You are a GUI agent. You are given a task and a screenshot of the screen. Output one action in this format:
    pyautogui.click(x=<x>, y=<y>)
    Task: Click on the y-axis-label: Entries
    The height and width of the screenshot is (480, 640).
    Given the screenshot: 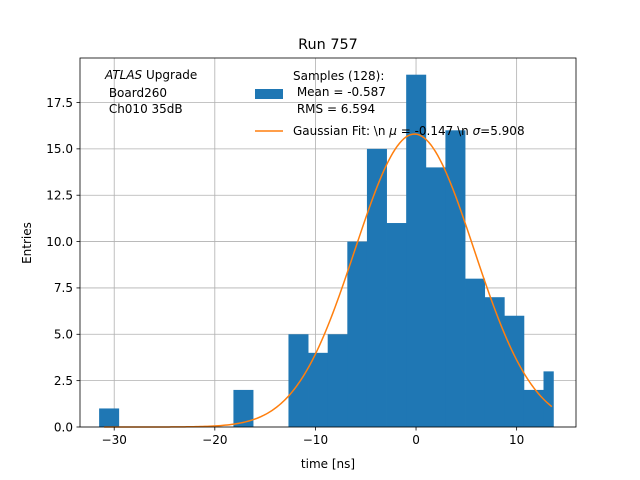 What is the action you would take?
    pyautogui.click(x=27, y=243)
    